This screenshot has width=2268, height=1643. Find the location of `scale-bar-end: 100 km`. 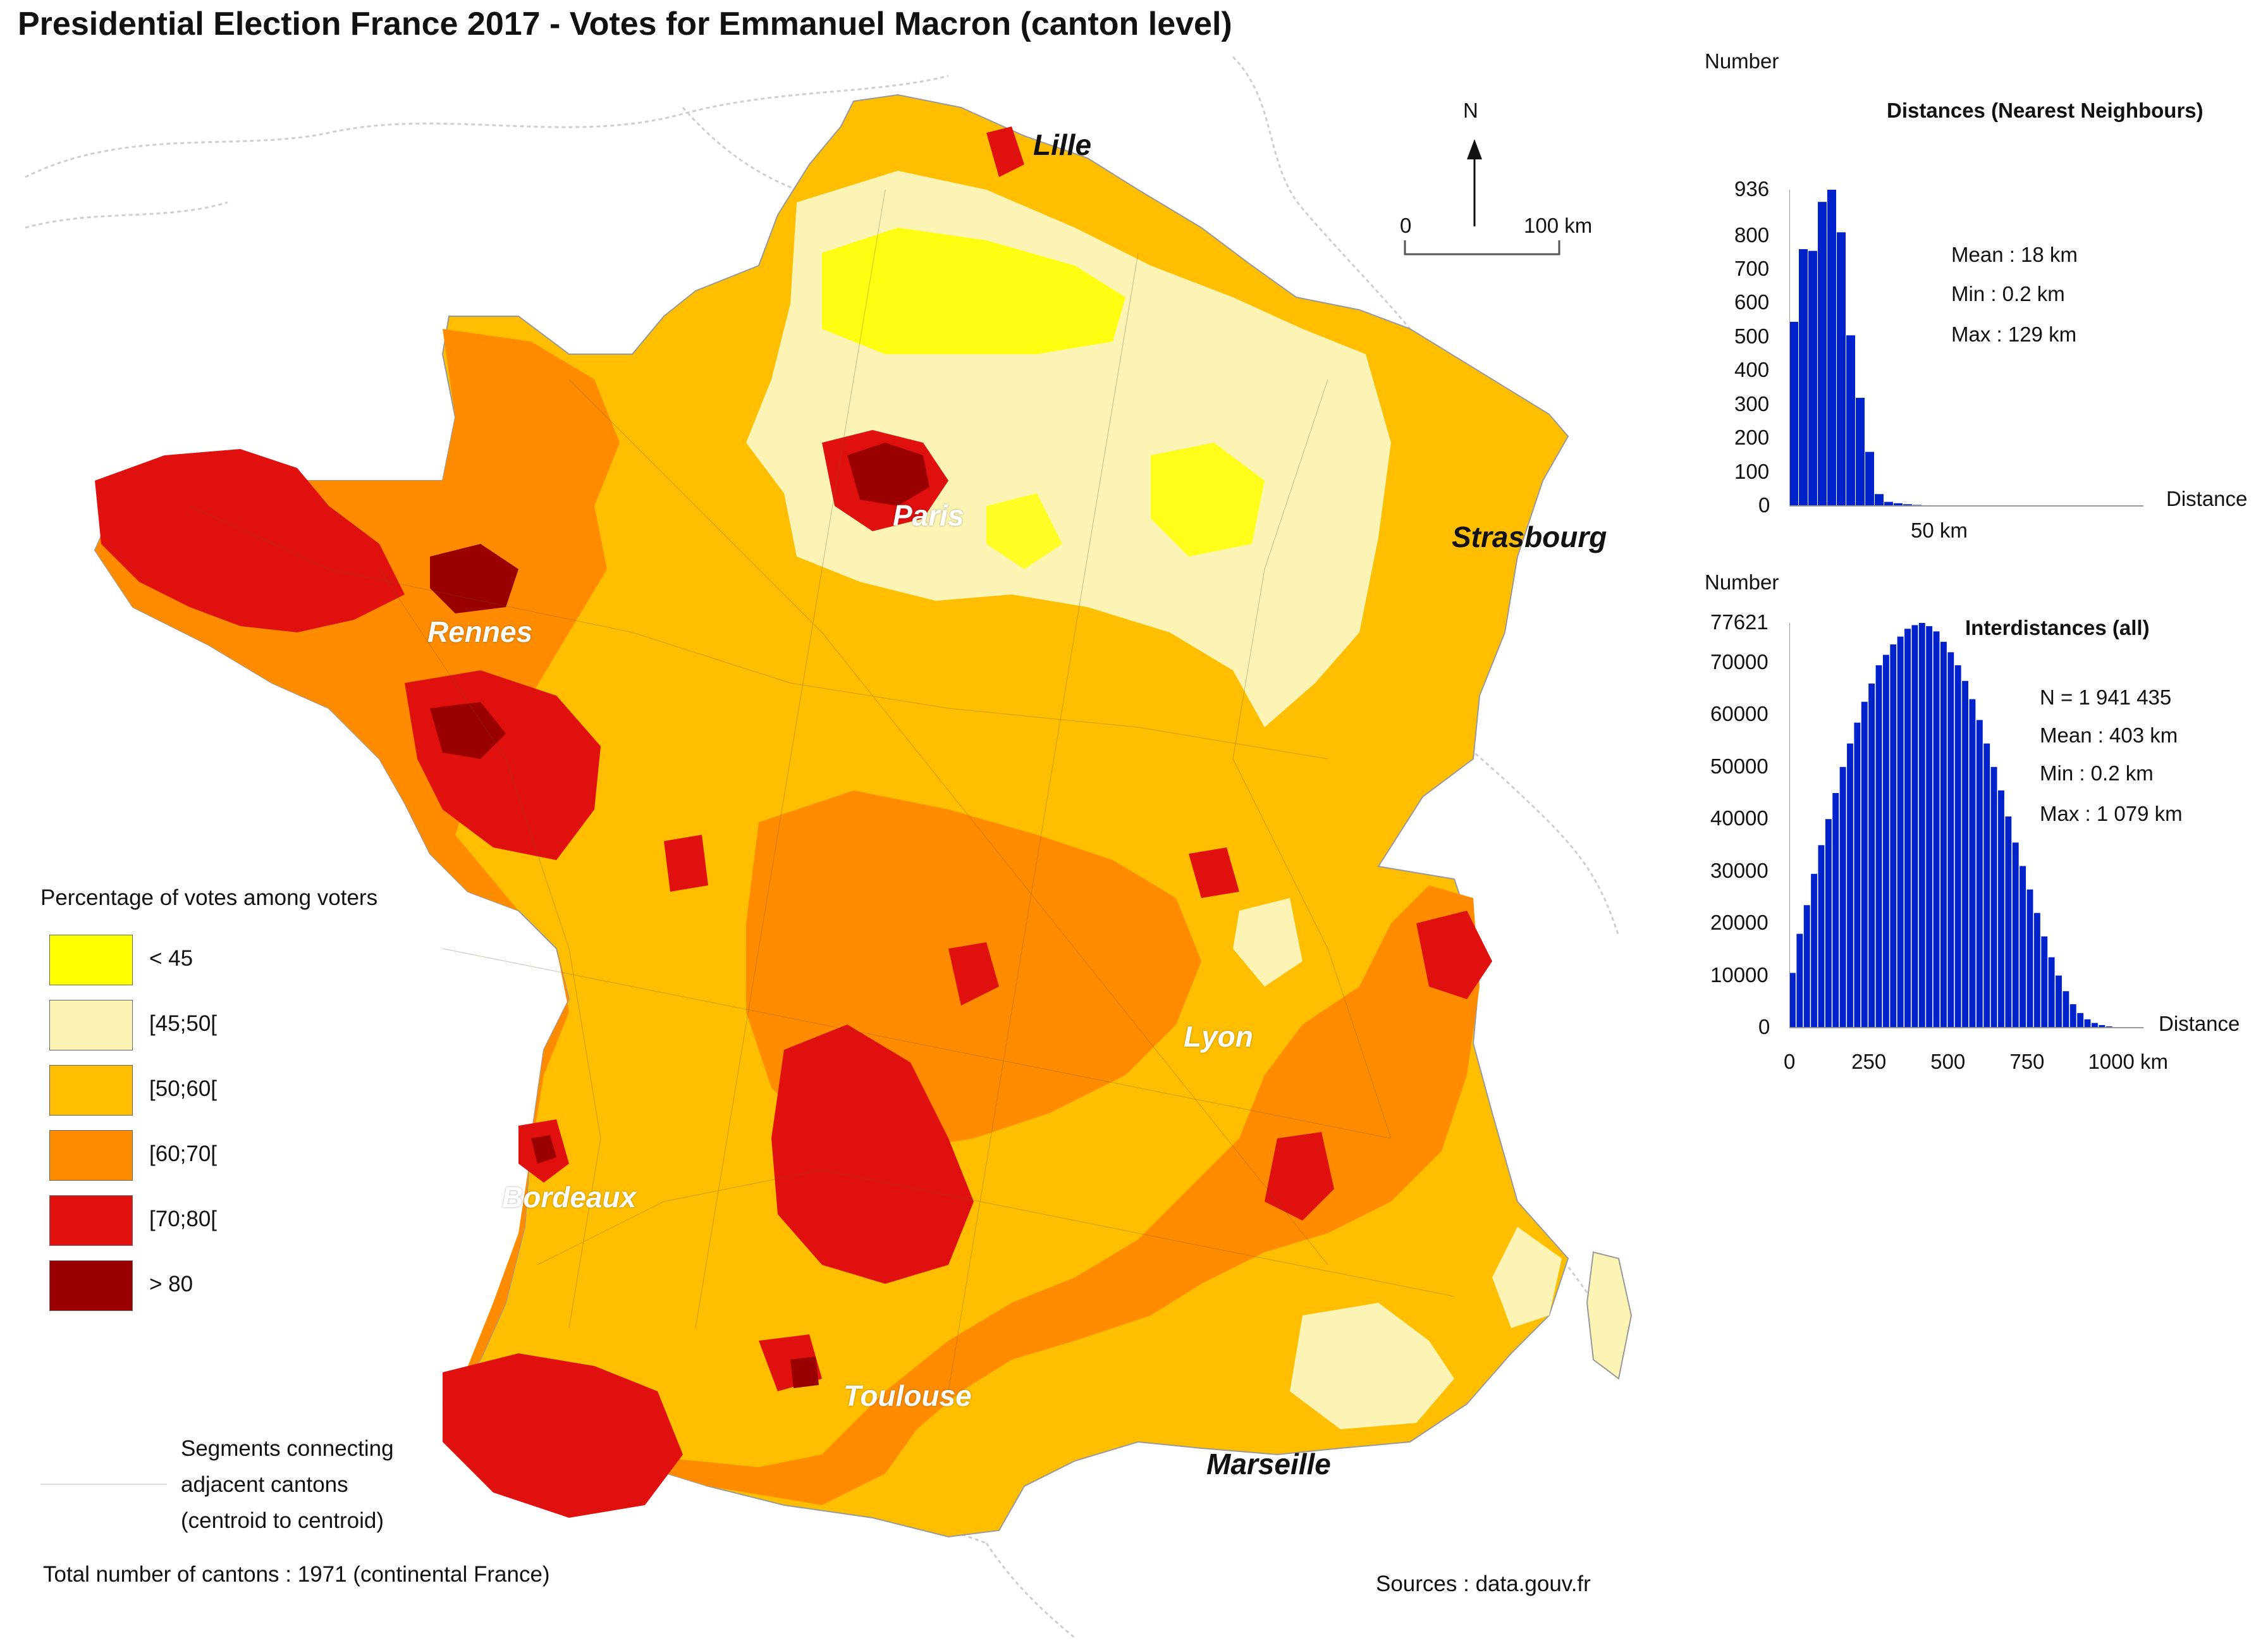

scale-bar-end: 100 km is located at coordinates (1558, 225).